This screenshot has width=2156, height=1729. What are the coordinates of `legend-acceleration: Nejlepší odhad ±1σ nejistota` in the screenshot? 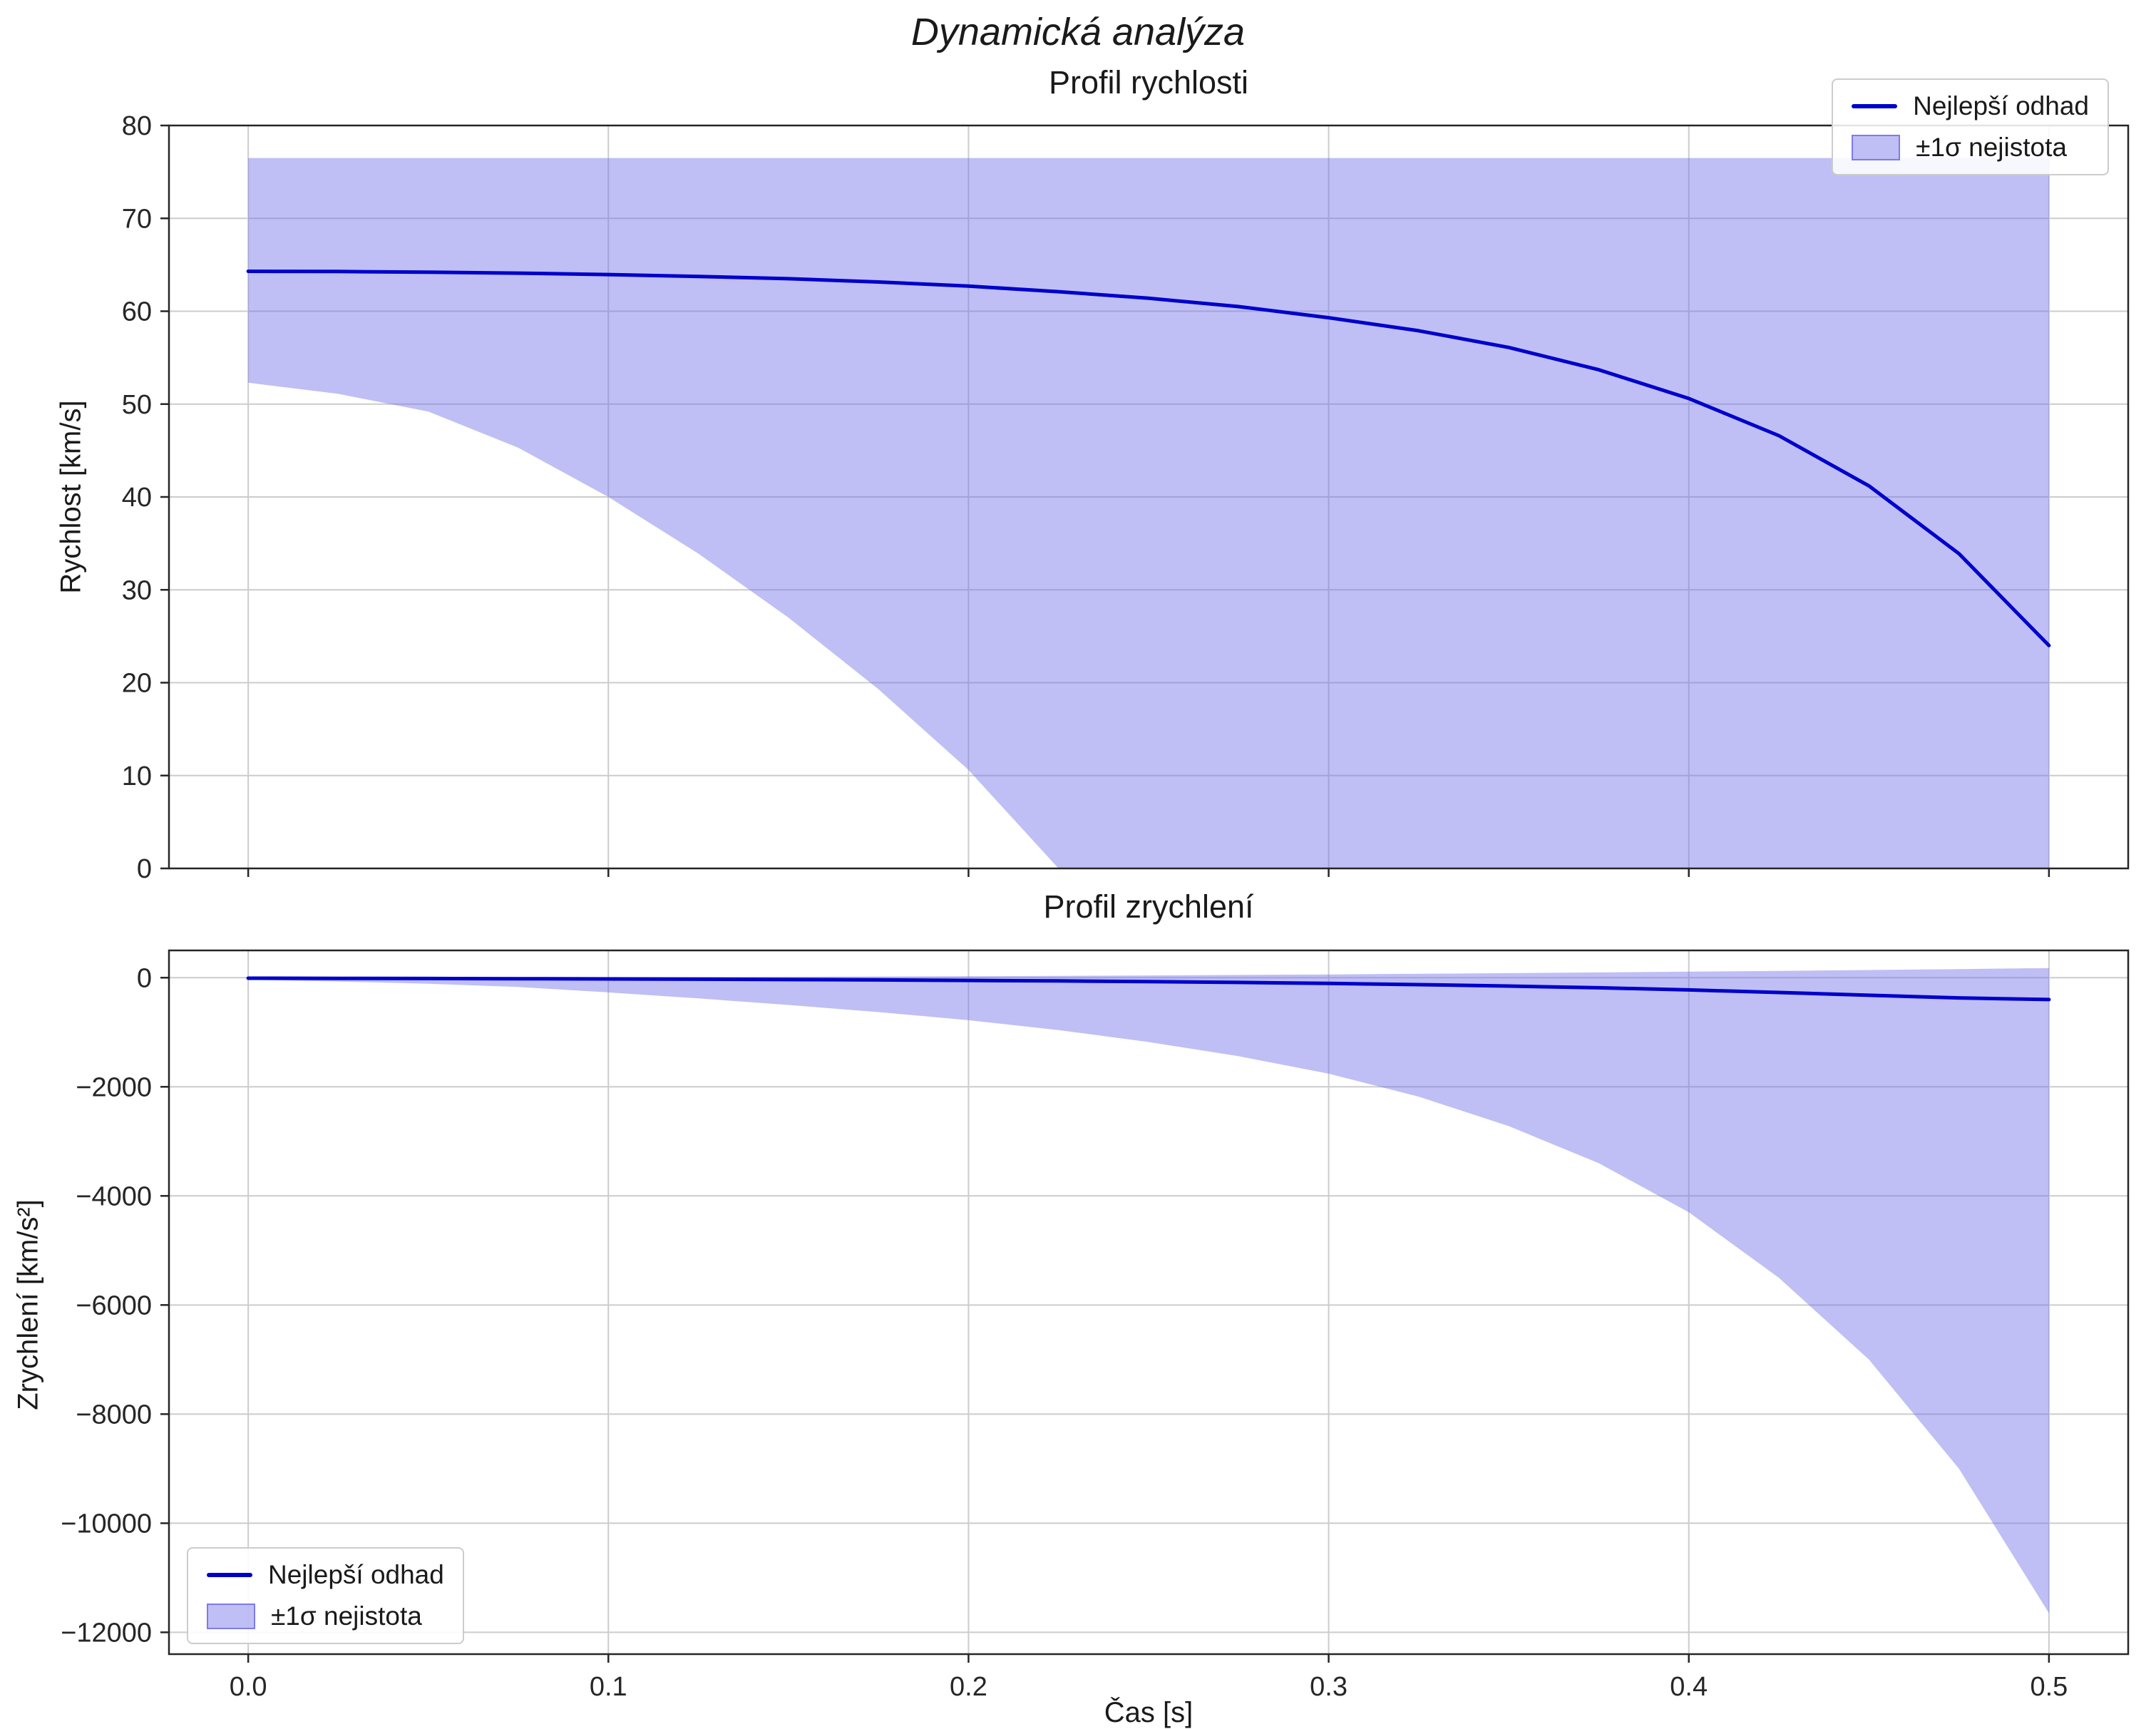 It's located at (325, 1595).